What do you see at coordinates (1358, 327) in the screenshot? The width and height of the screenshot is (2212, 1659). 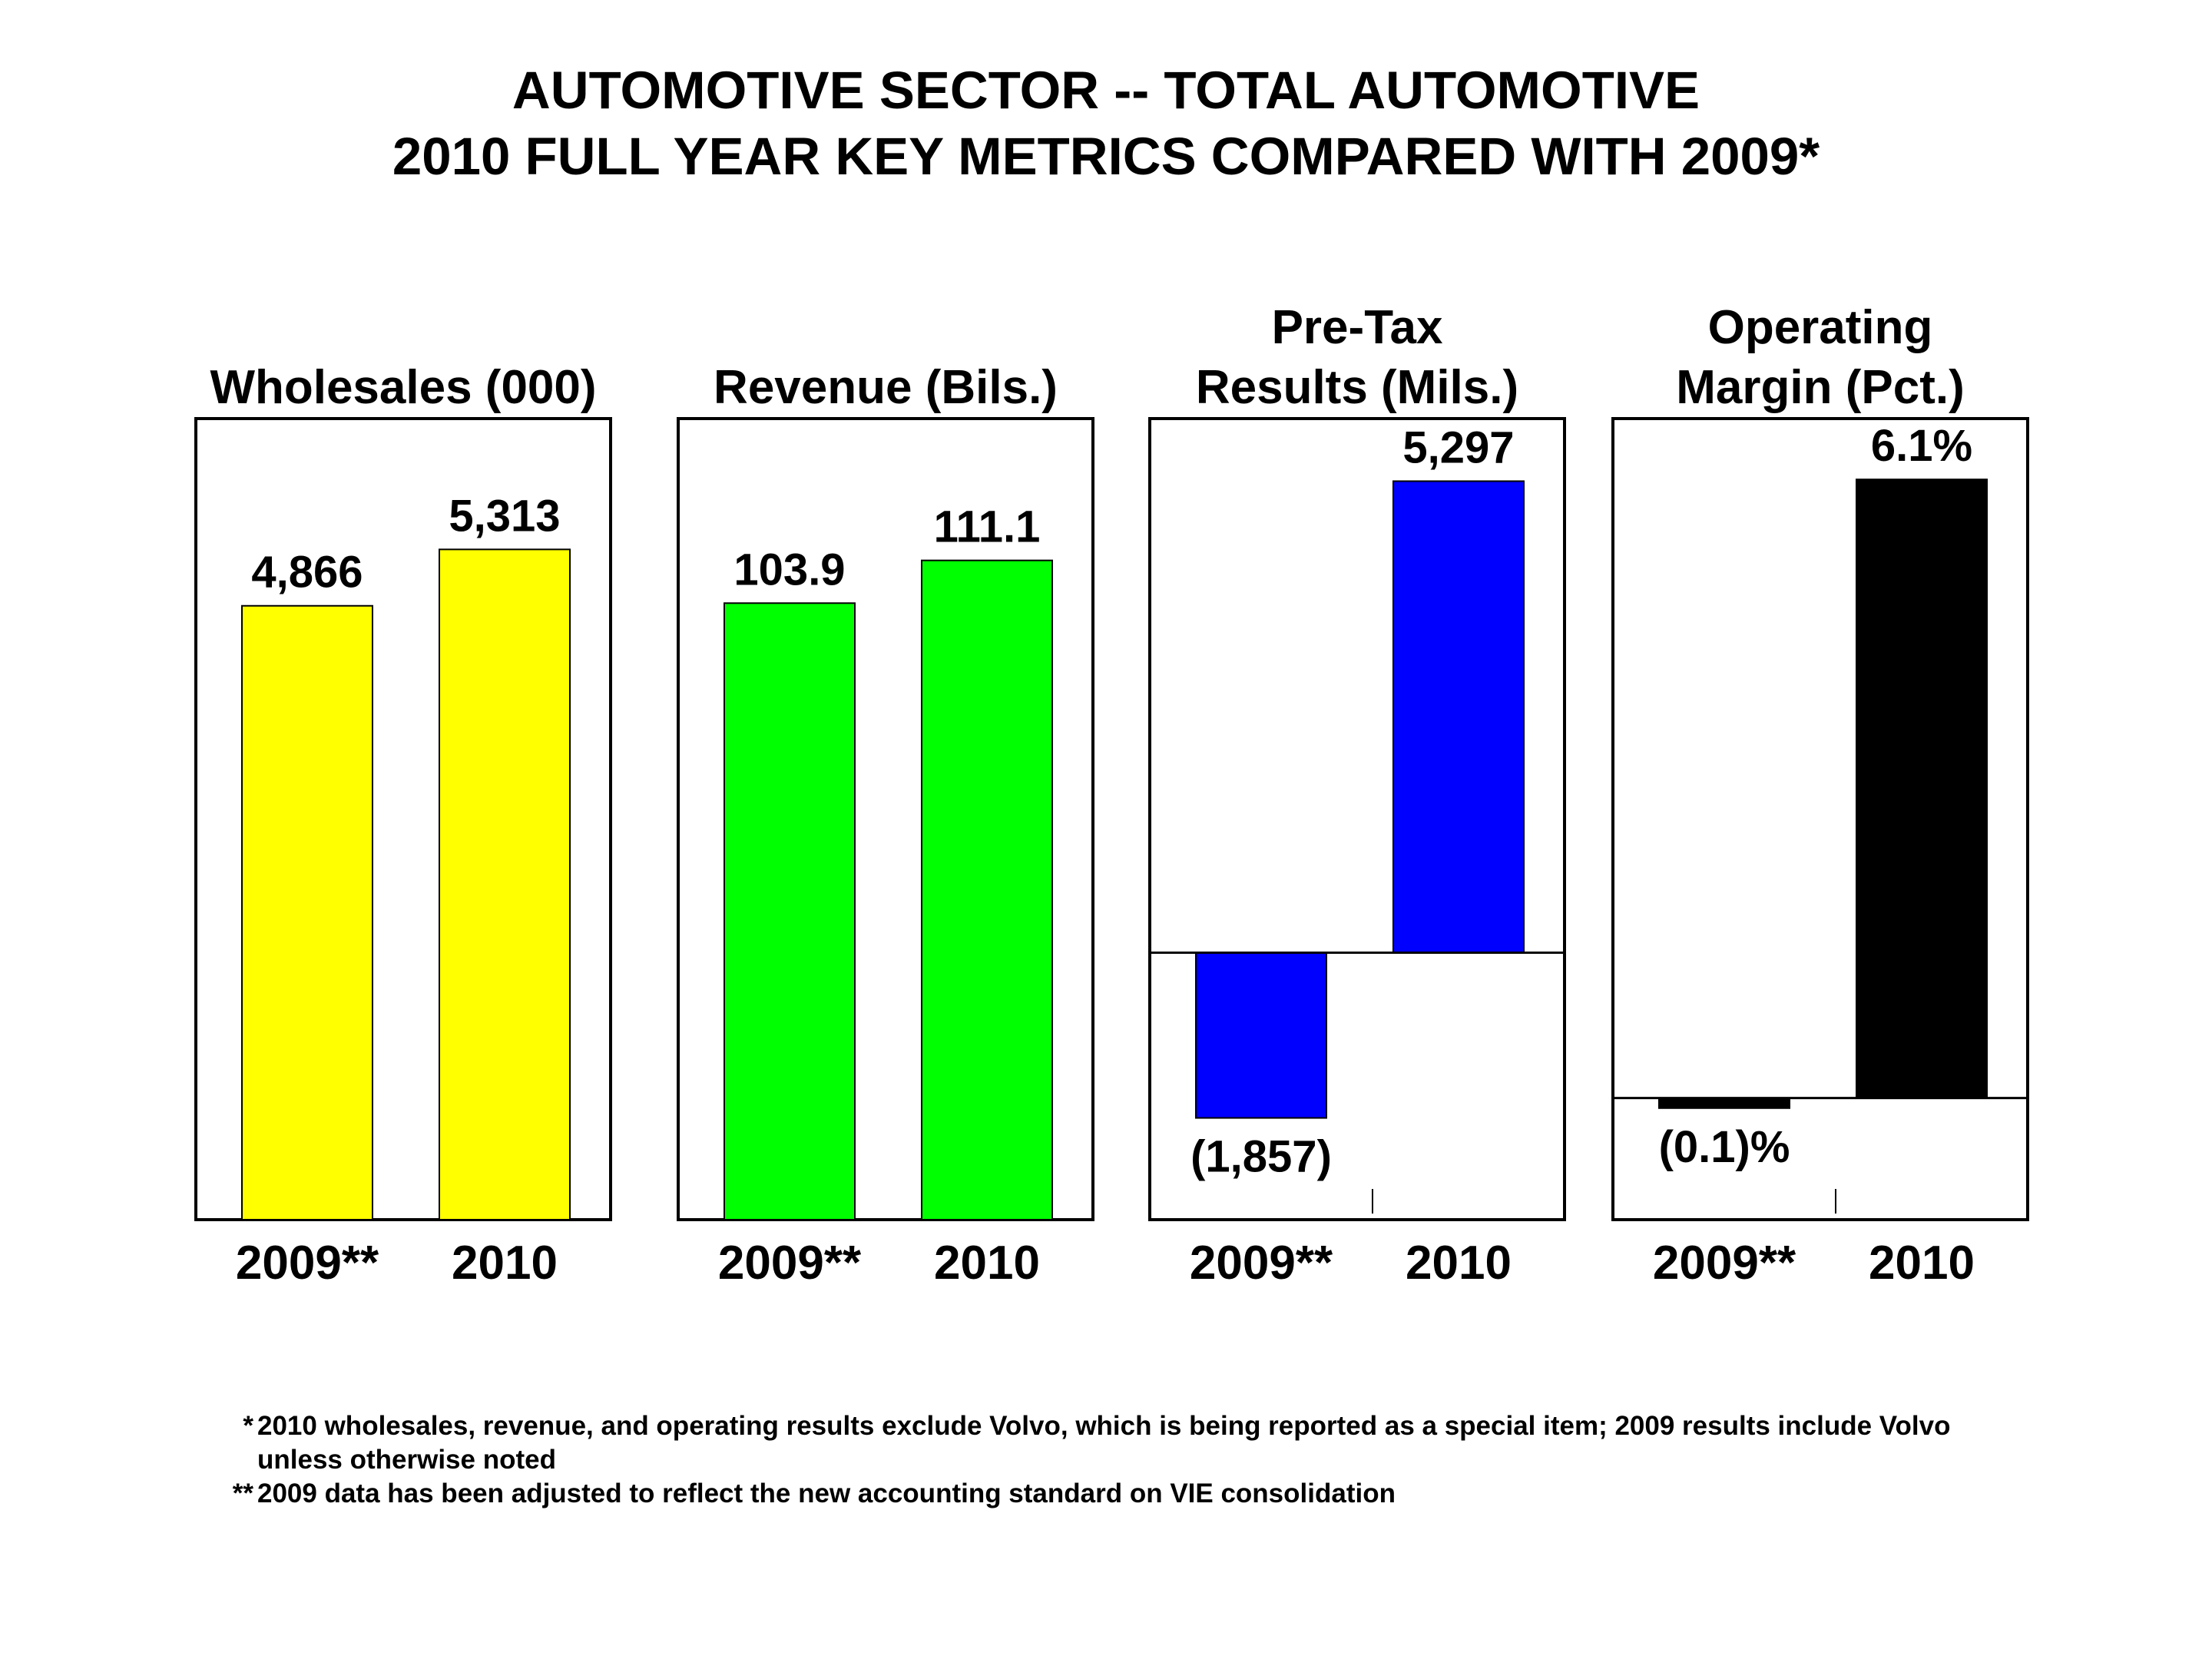 I see `pretax-panel-title-1: Pre-Tax` at bounding box center [1358, 327].